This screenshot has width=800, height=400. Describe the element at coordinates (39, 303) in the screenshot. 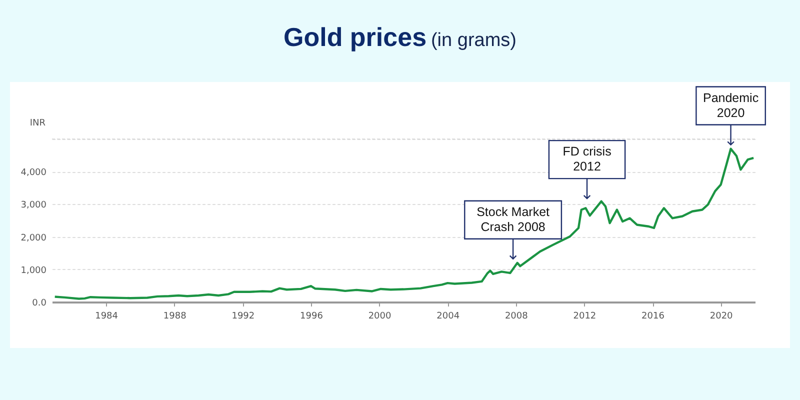

I see `y-tick-label: 0.0` at that location.